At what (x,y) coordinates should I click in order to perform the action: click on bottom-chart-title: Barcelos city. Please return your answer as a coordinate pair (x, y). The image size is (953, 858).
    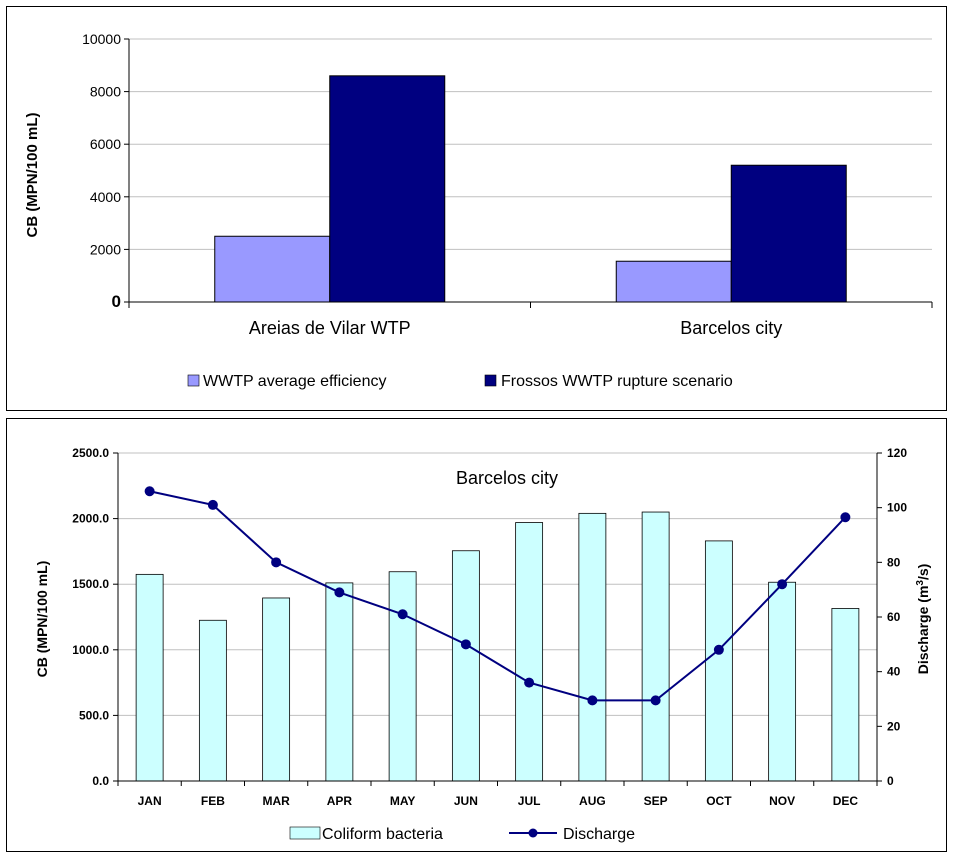
    Looking at the image, I should click on (507, 478).